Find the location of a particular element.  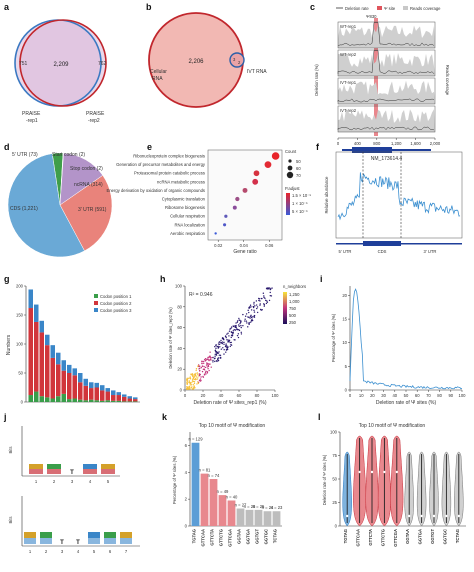

density-ylabel: Percentage of Ψ sites (%) is located at coordinates (333, 337).